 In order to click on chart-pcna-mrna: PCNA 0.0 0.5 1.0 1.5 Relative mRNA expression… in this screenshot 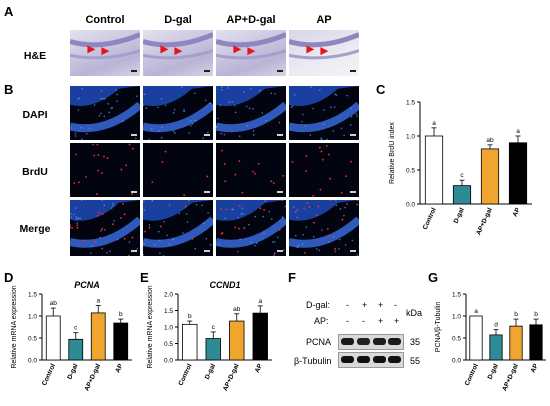, I will do `click(71, 336)`.